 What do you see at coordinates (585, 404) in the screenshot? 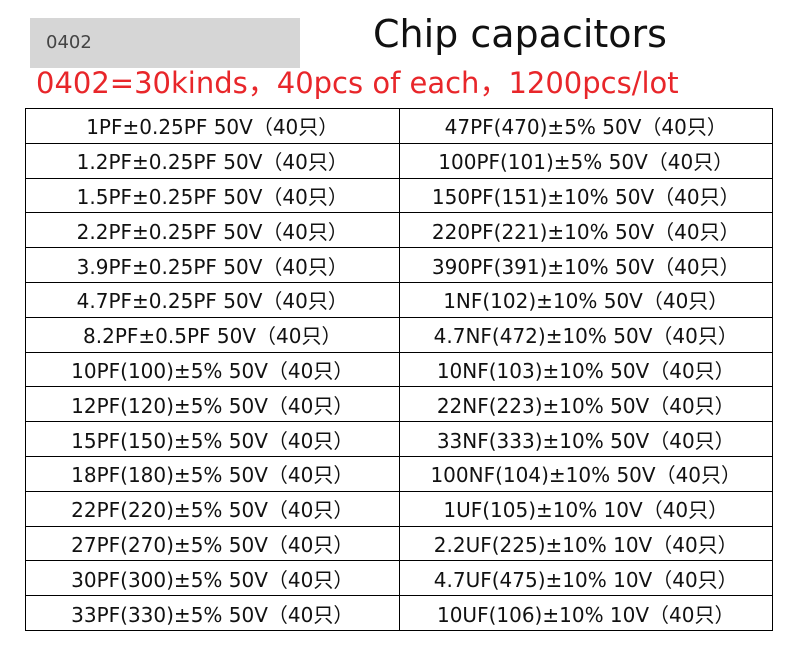
I see `table-cell: 22NF(223)±10% 50V（40只）` at bounding box center [585, 404].